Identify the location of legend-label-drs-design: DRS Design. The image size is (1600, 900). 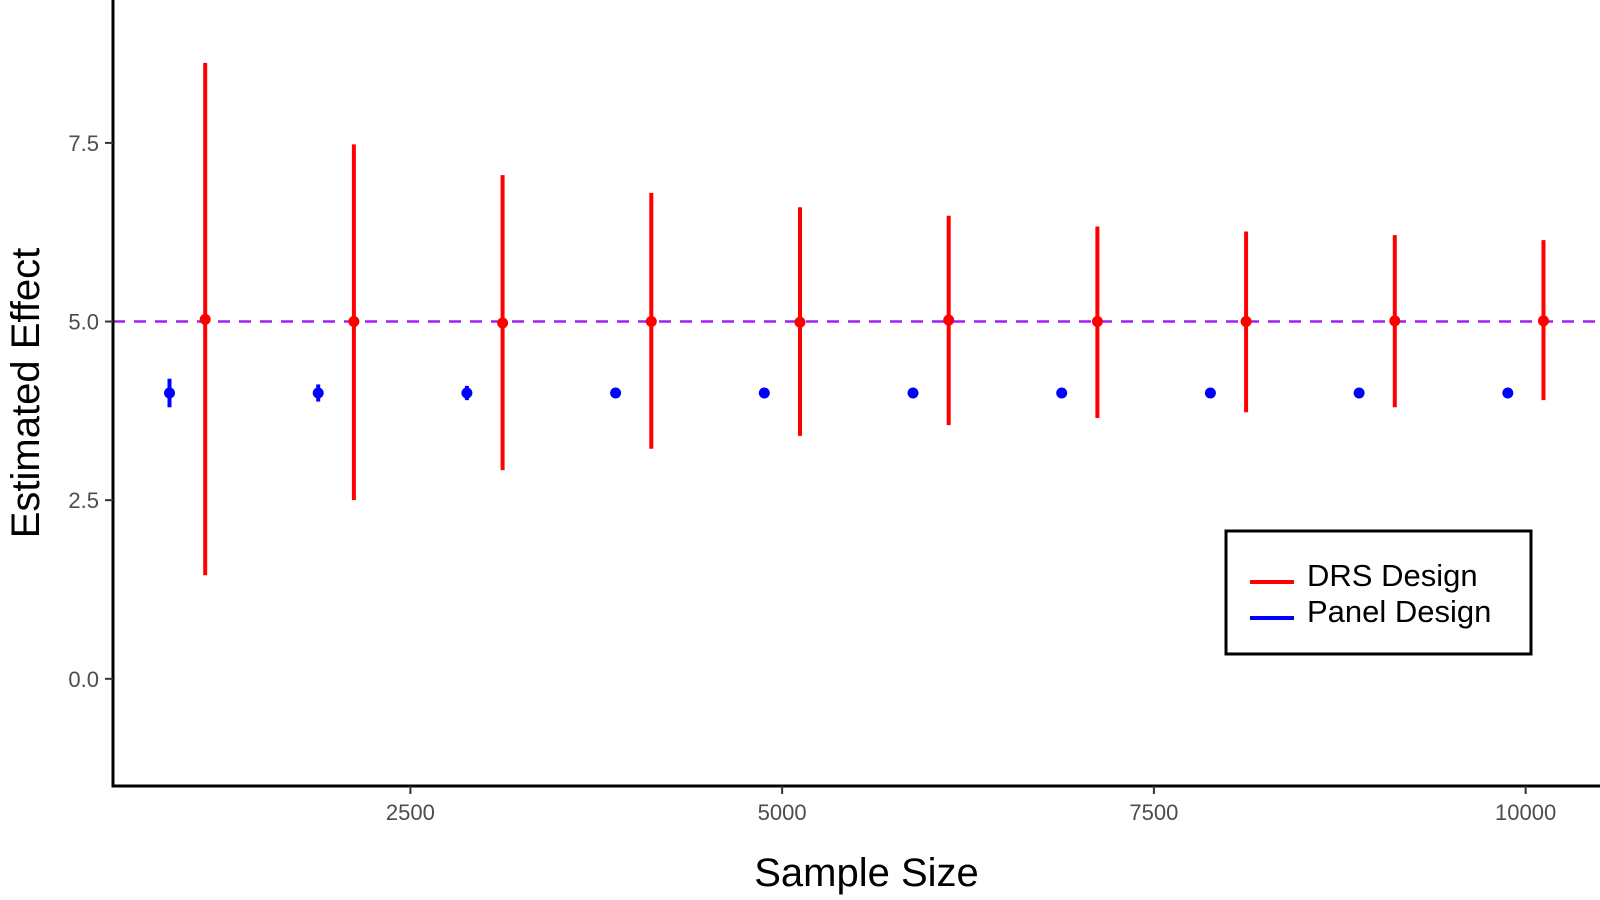
(1392, 575).